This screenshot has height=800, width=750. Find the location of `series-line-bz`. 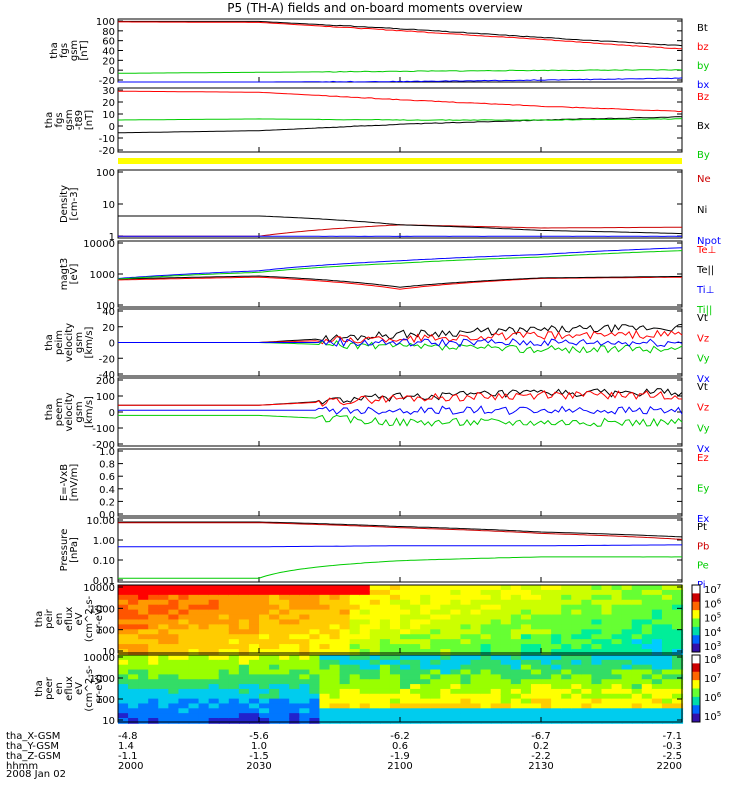

series-line-bz is located at coordinates (400, 35).